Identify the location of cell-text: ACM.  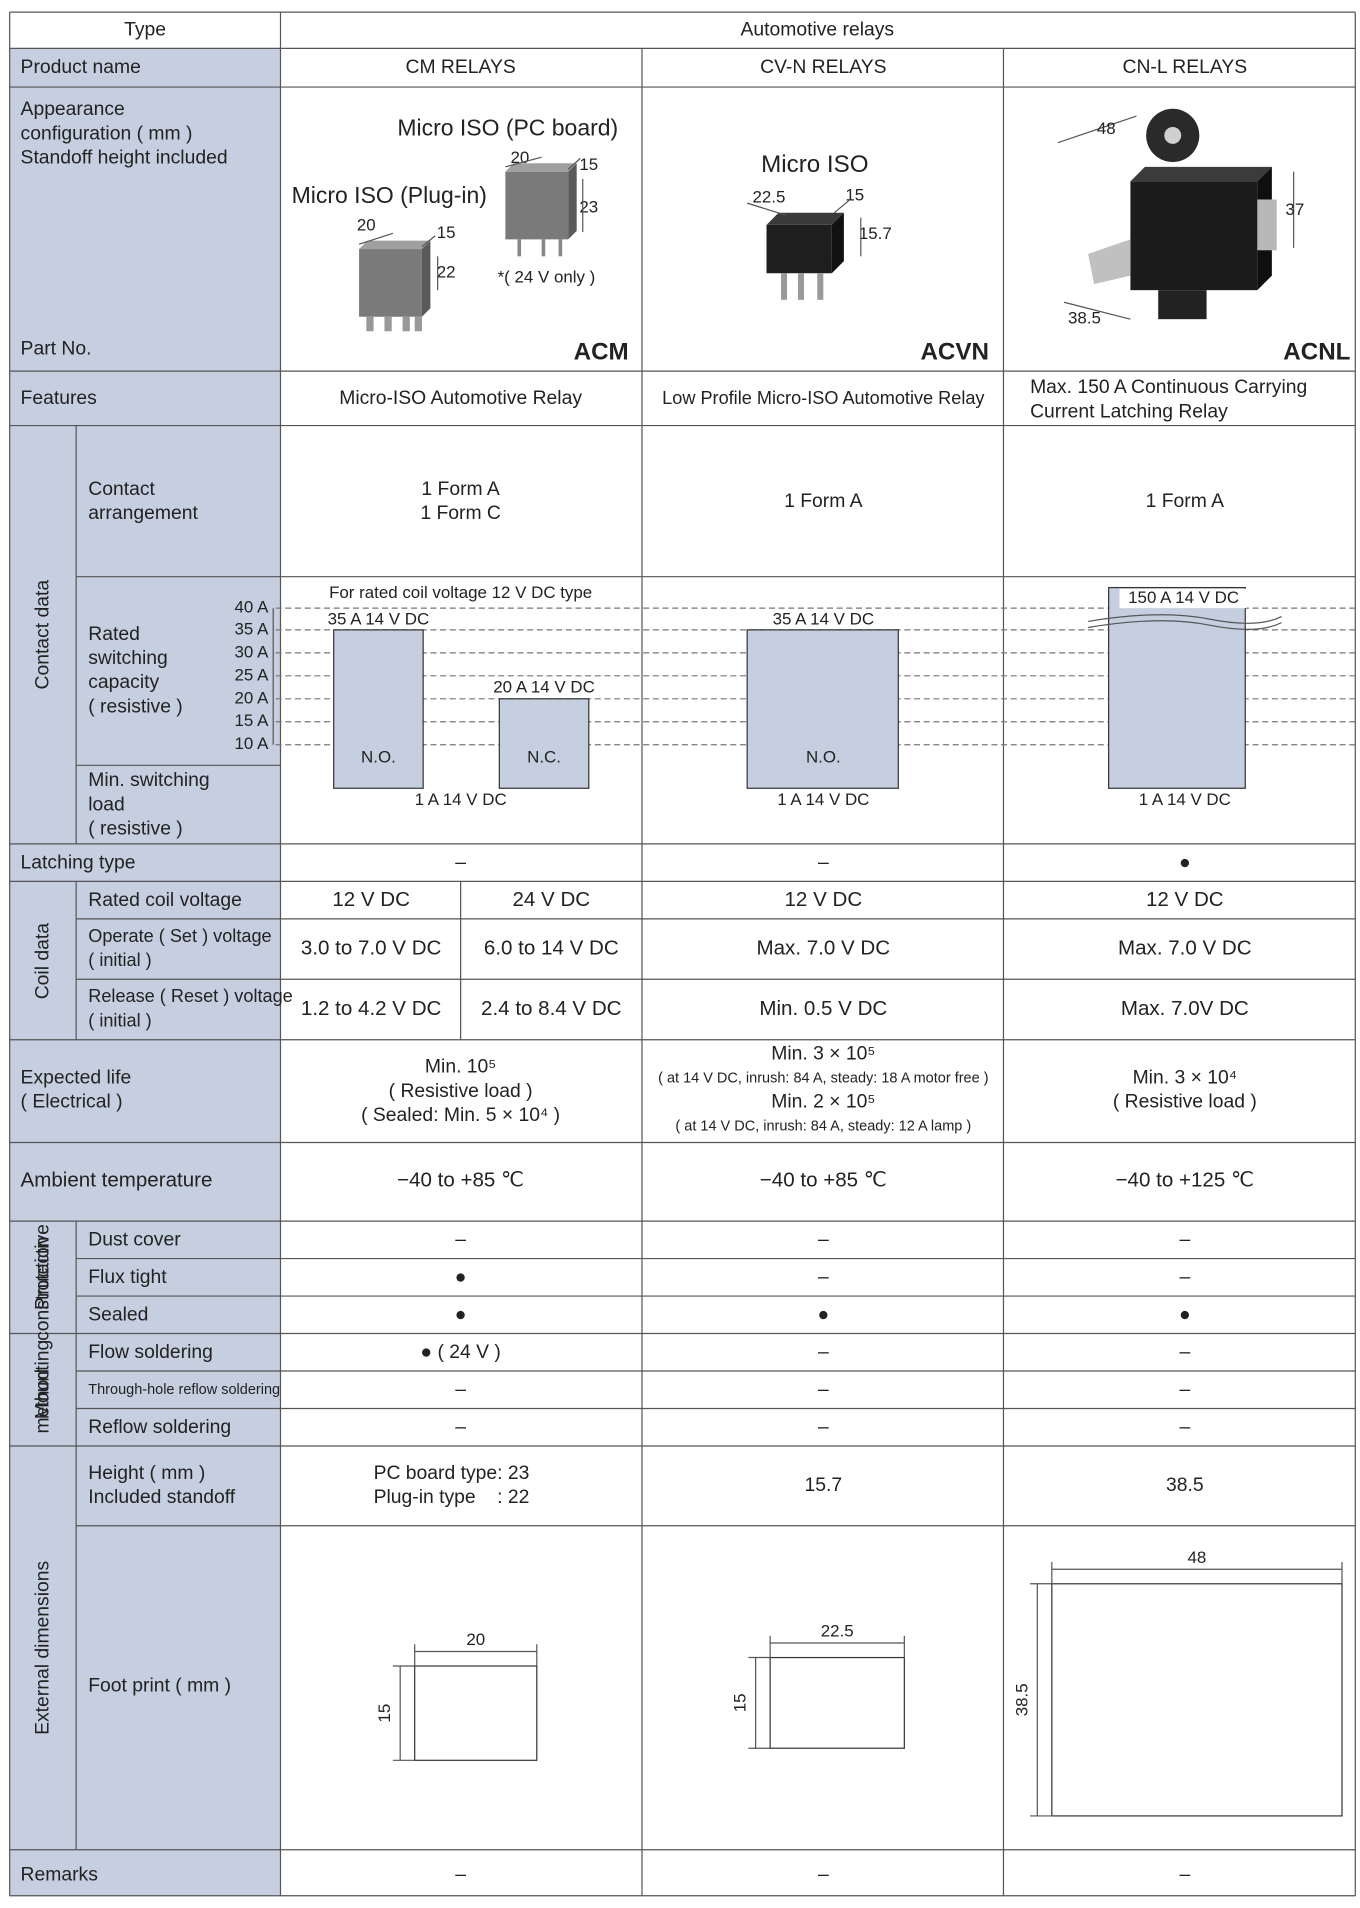
(601, 351).